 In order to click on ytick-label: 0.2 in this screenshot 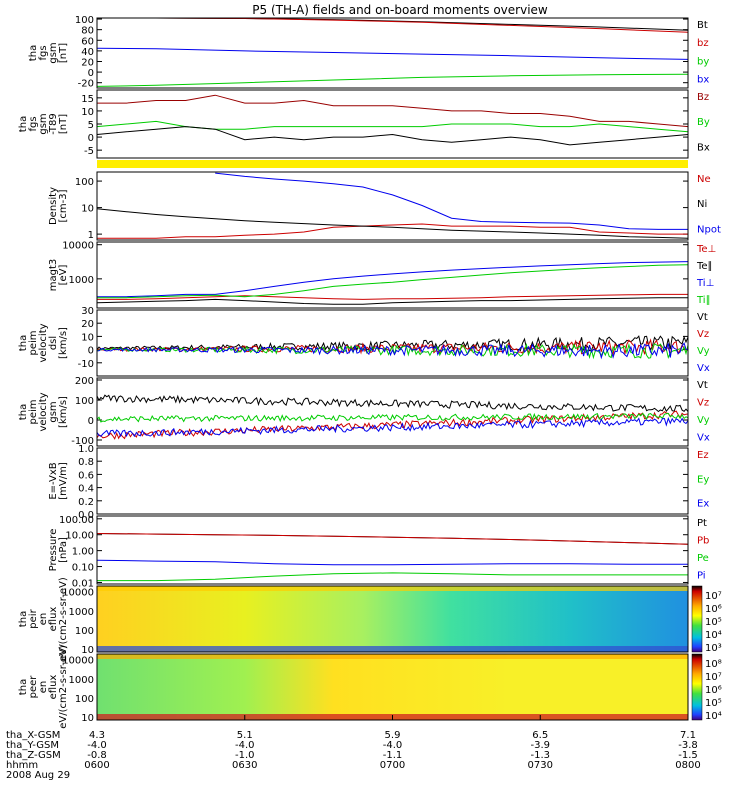, I will do `click(86, 502)`.